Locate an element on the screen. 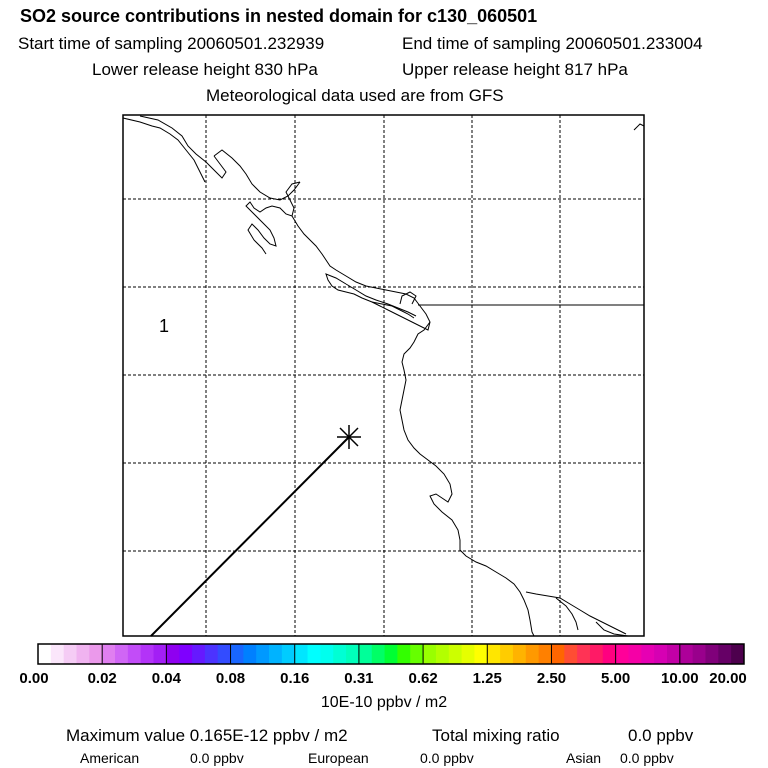  met-data-text: Meteorological data used are from GFS is located at coordinates (355, 95).